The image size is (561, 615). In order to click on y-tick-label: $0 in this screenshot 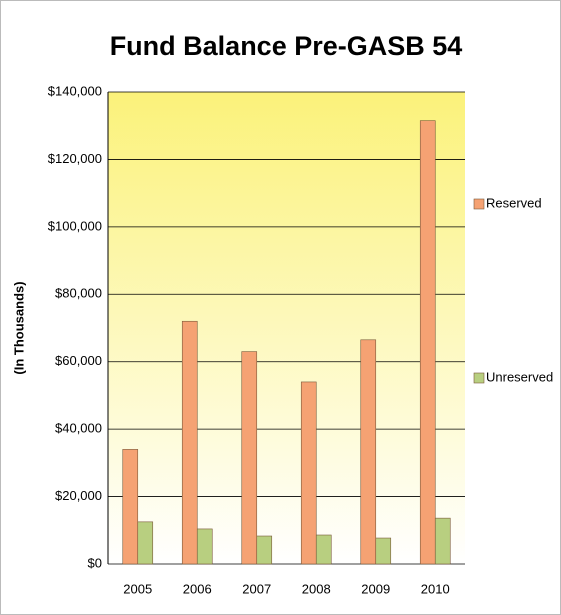, I will do `click(95, 562)`.